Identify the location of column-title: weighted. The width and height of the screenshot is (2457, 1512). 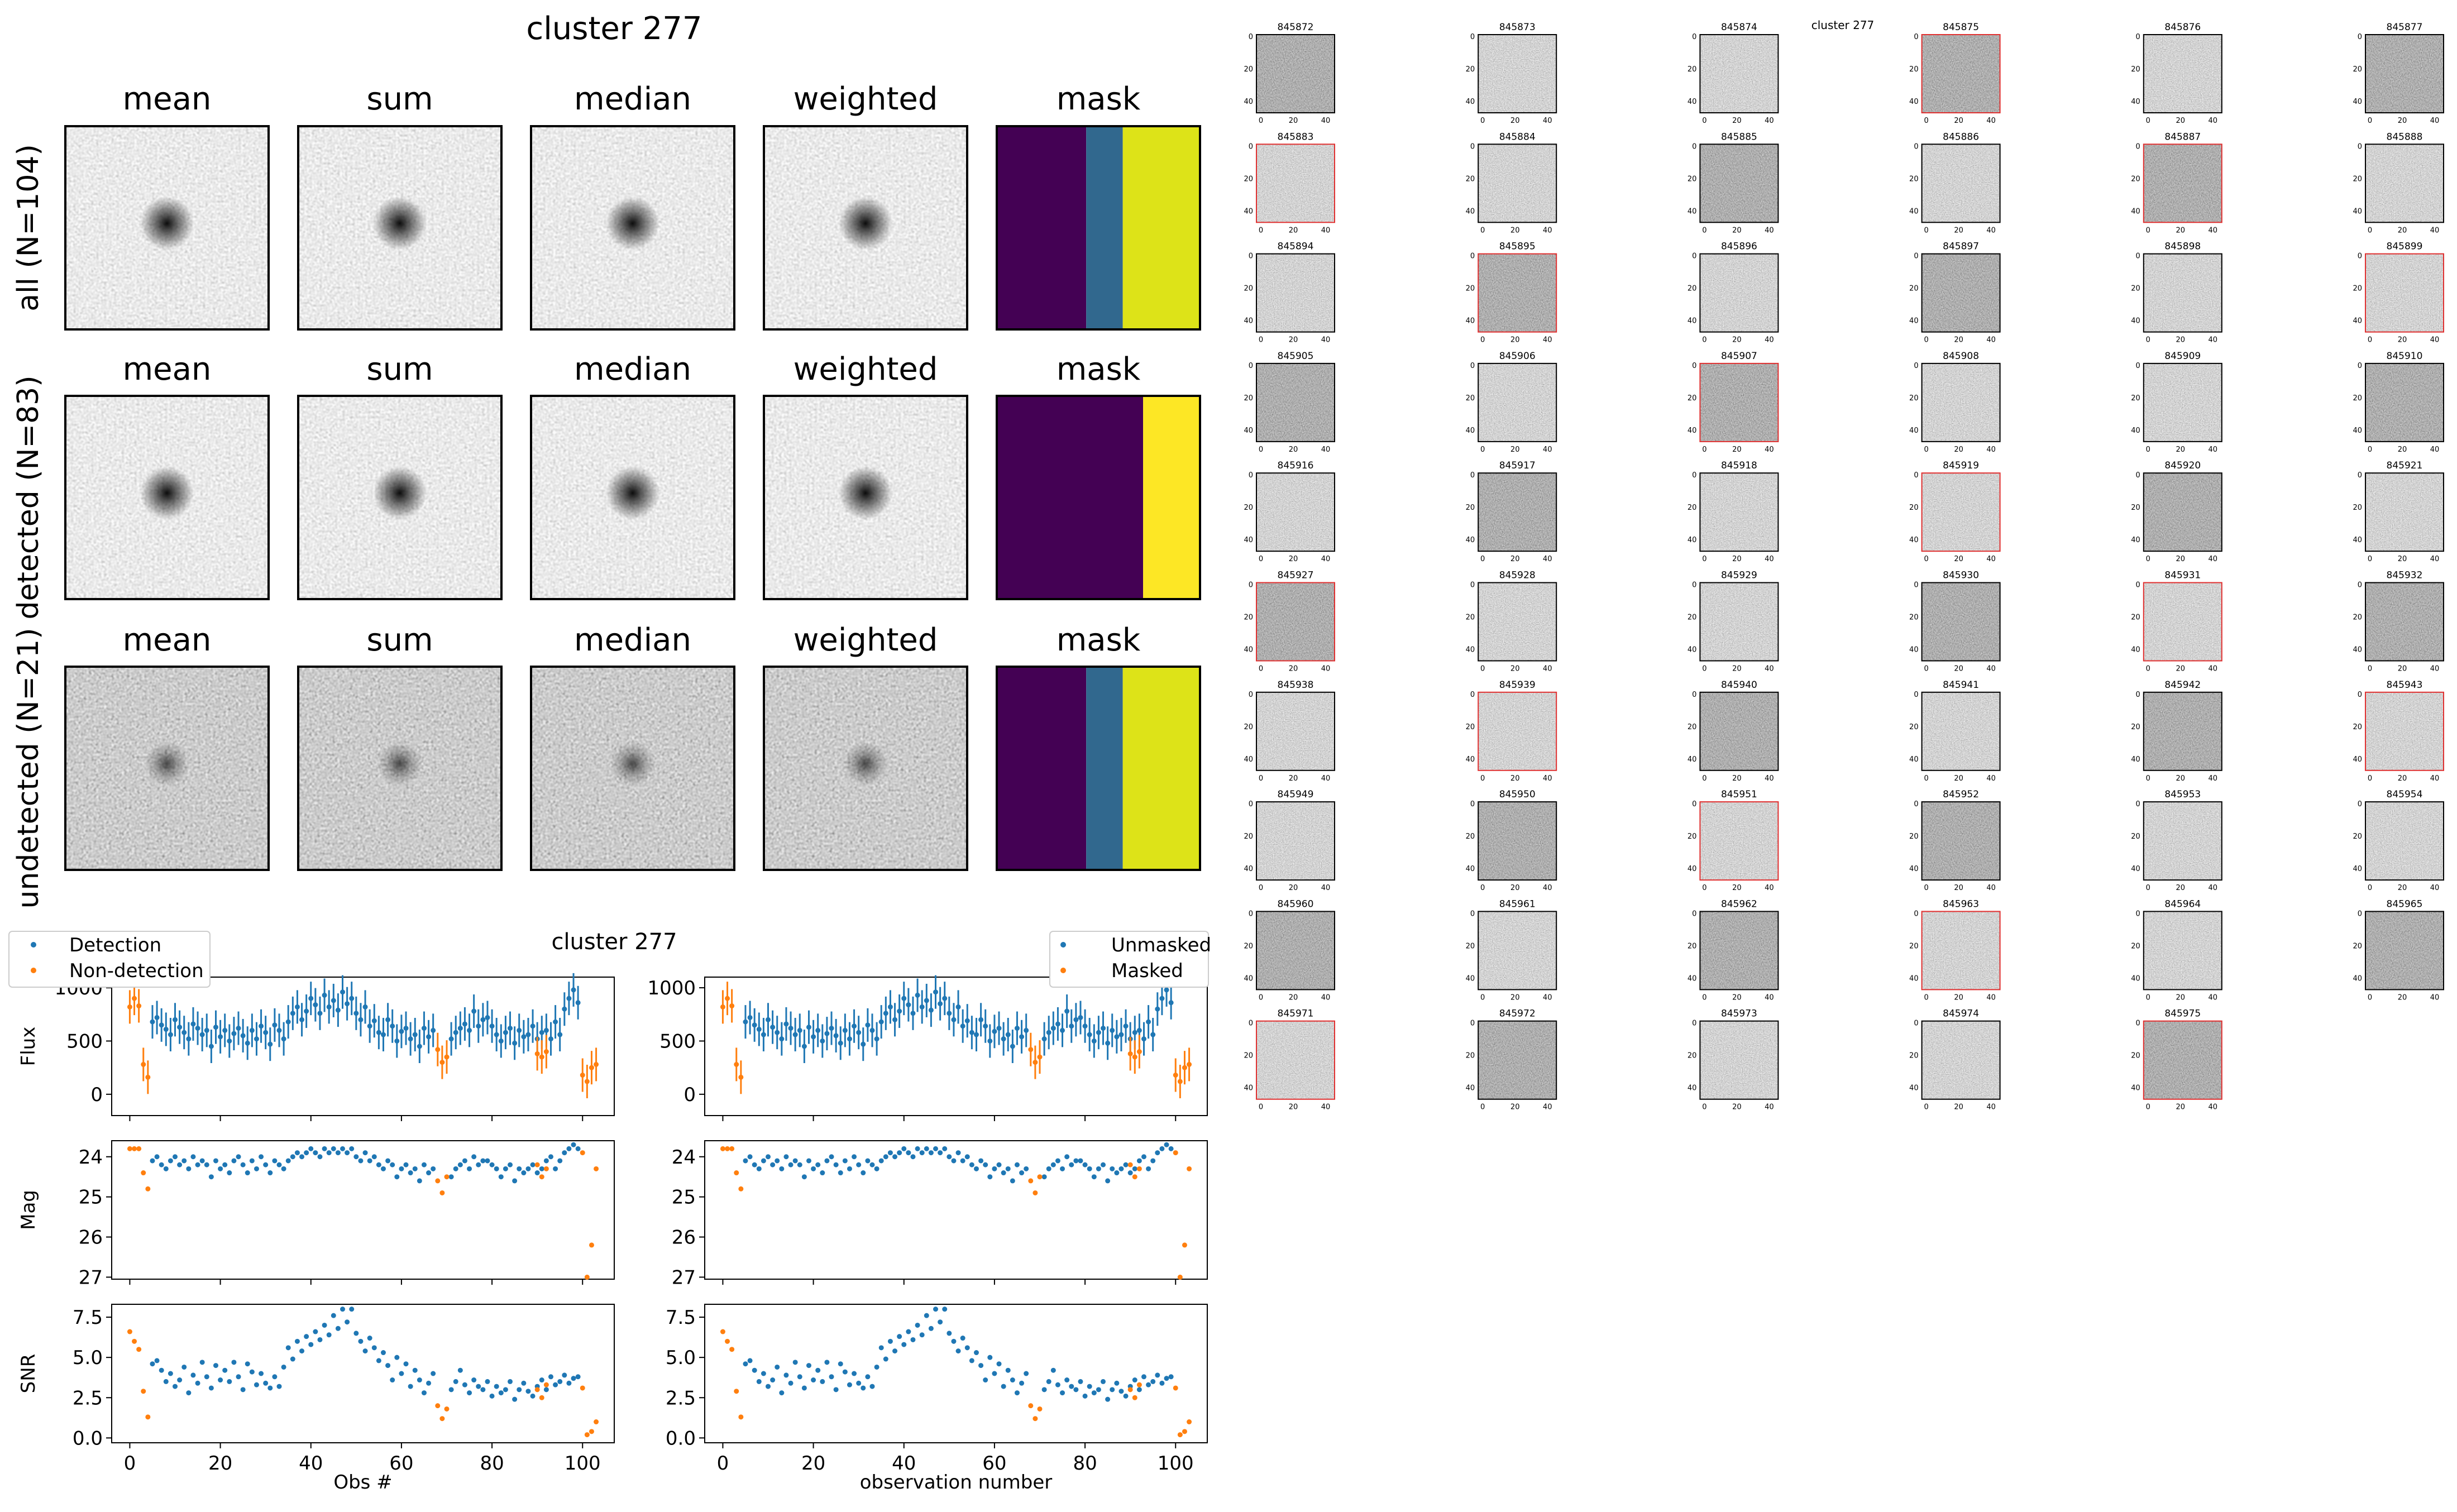
(865, 369).